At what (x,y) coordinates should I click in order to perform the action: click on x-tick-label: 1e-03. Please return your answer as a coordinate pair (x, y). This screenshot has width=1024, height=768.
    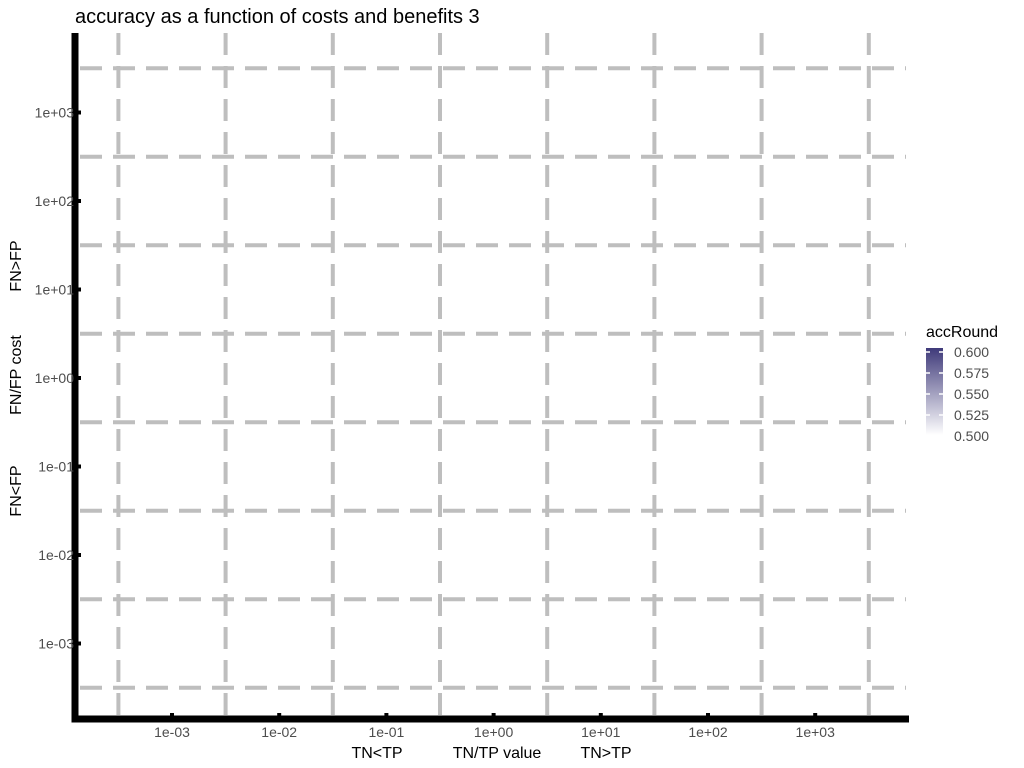
    Looking at the image, I should click on (172, 732).